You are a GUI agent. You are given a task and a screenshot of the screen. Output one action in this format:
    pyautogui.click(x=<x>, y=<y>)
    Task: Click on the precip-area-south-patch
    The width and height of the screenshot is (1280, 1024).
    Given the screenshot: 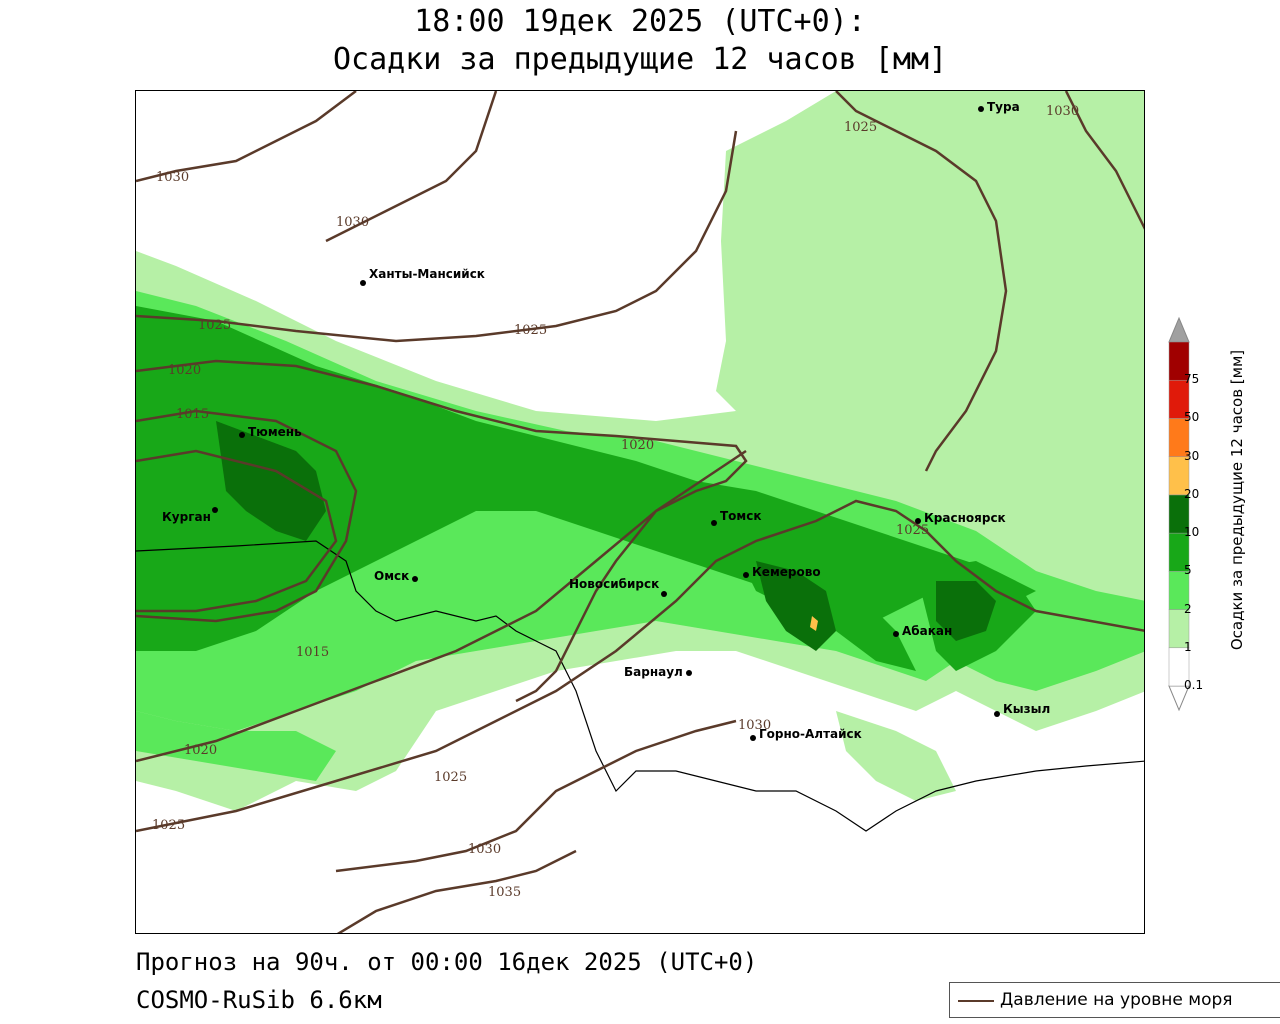 What is the action you would take?
    pyautogui.click(x=896, y=756)
    